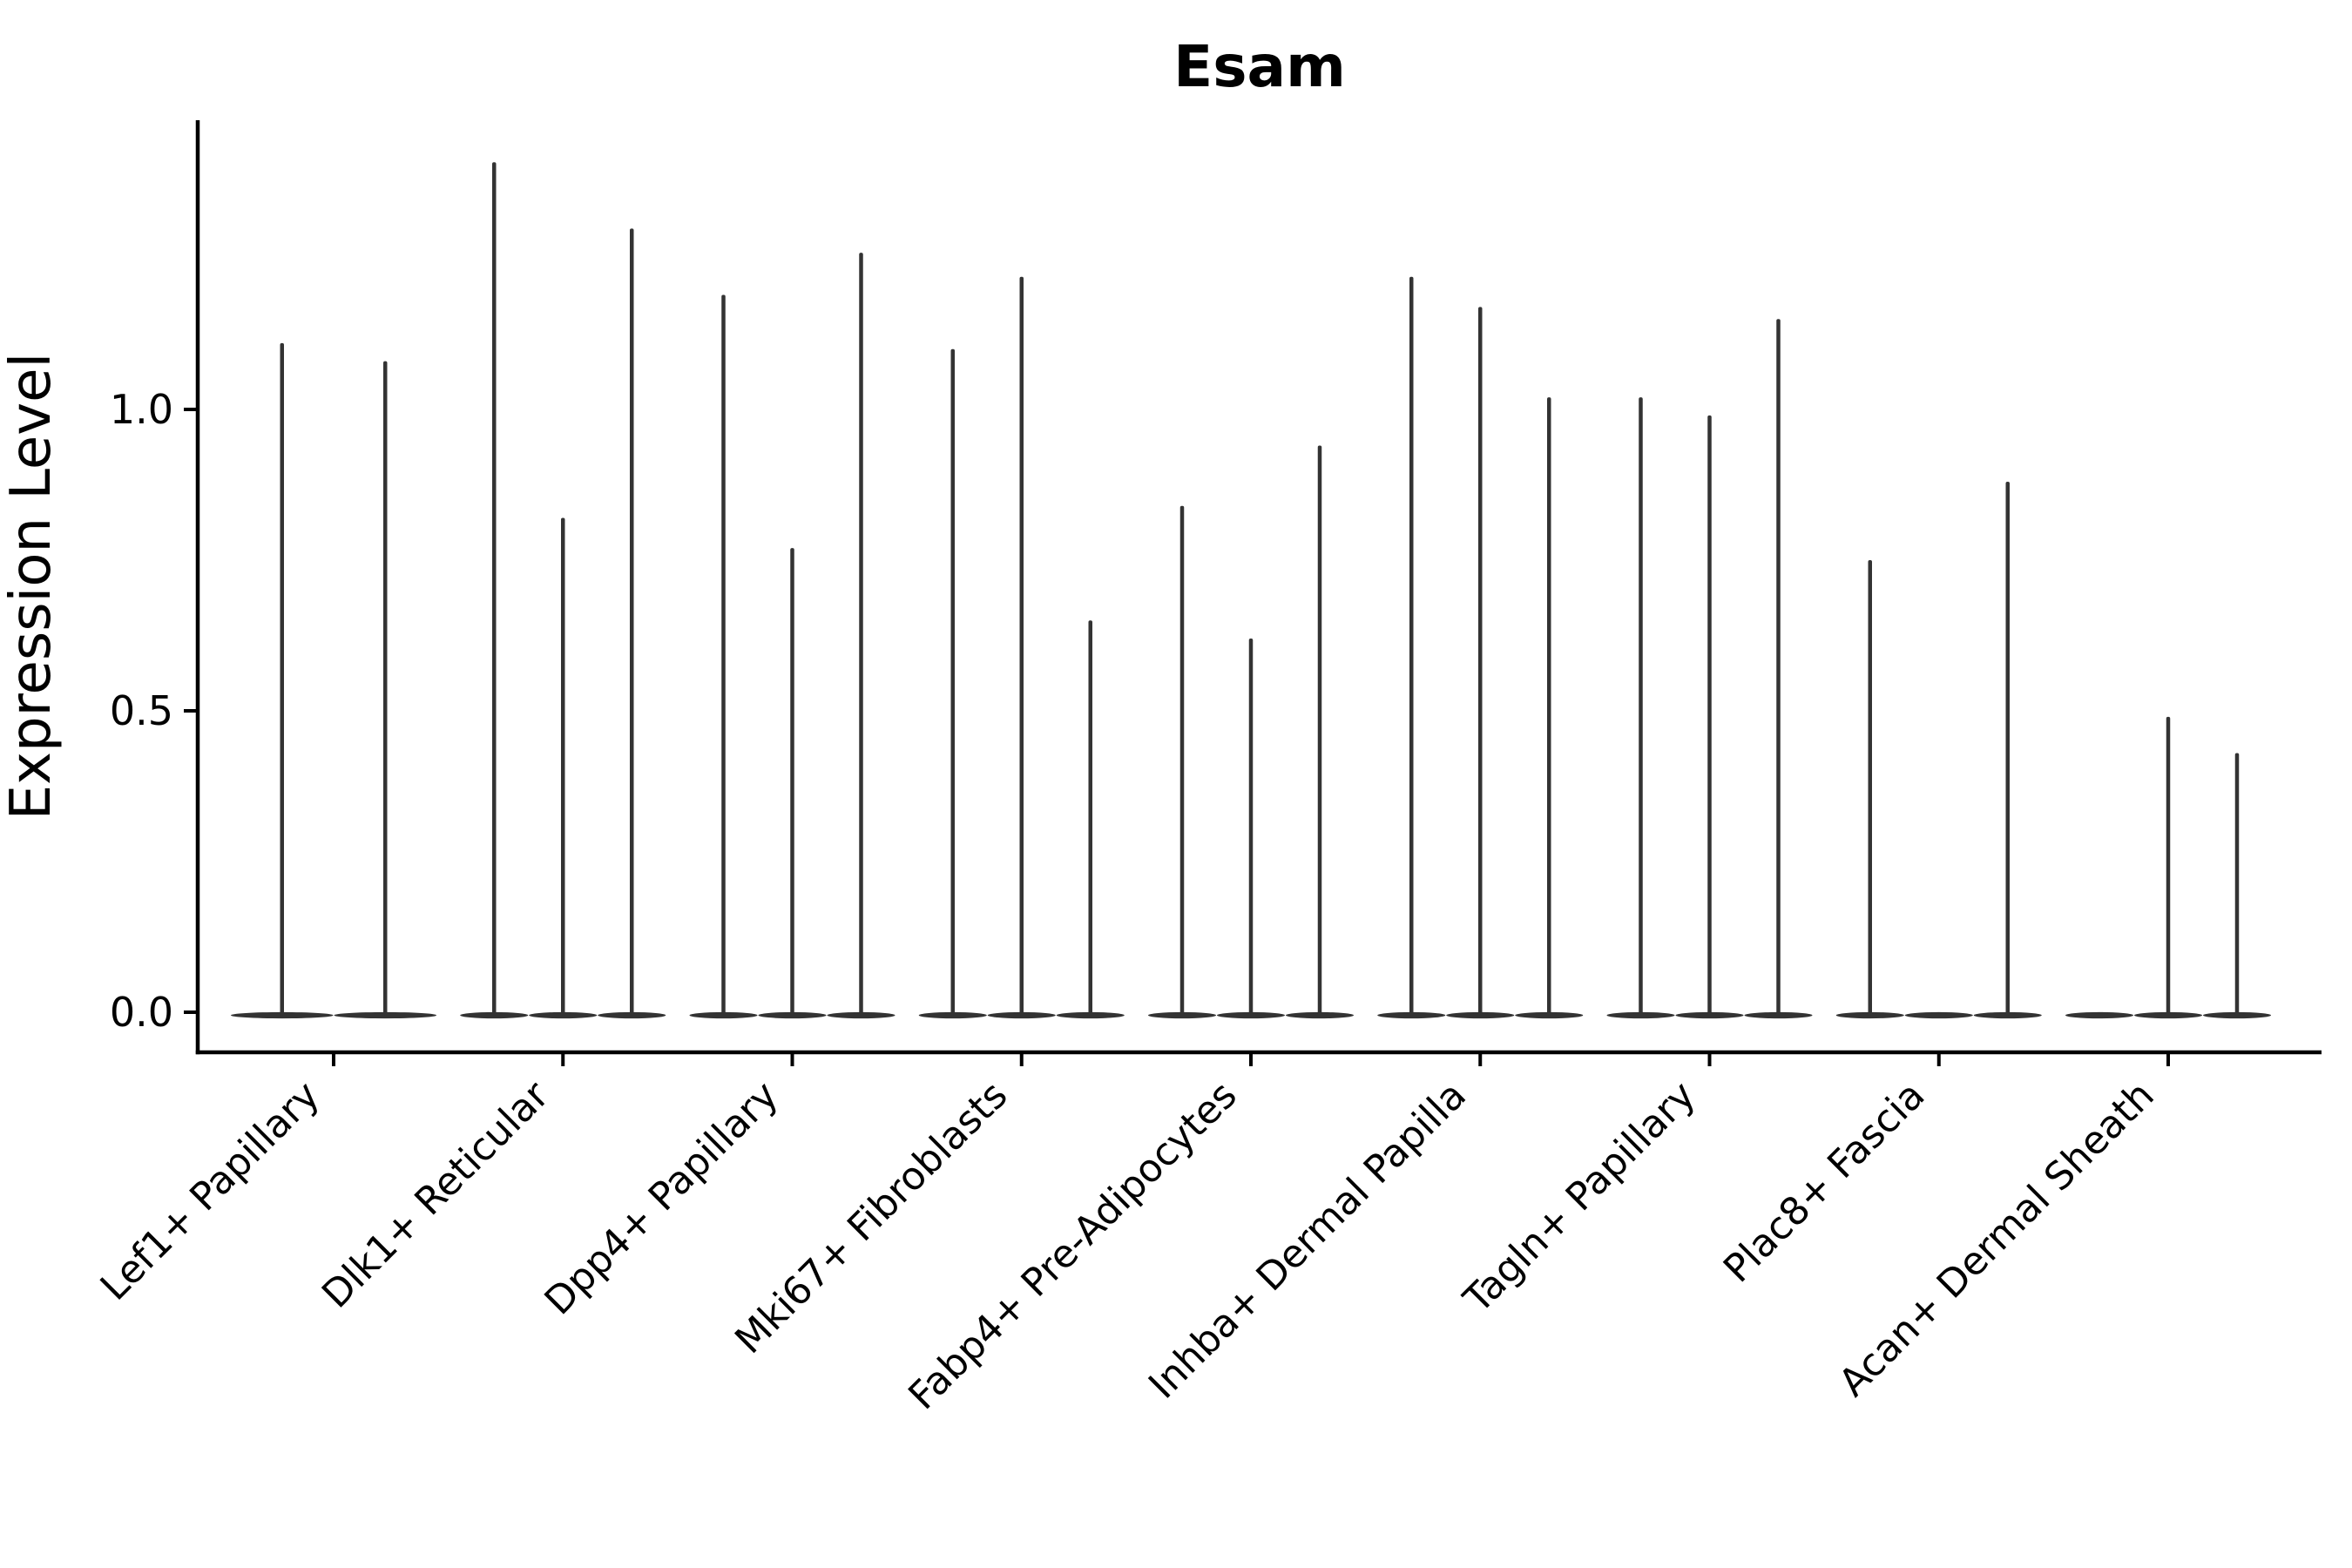 The image size is (2352, 1568). What do you see at coordinates (436, 1194) in the screenshot?
I see `x-tick-label: Dlk1+ Reticular` at bounding box center [436, 1194].